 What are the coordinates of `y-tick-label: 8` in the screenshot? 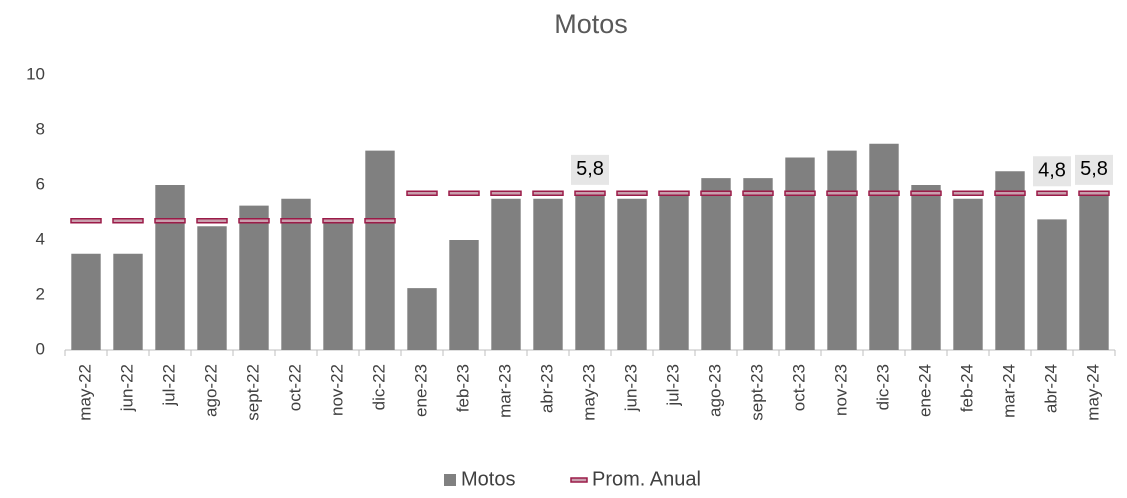 It's located at (40, 128).